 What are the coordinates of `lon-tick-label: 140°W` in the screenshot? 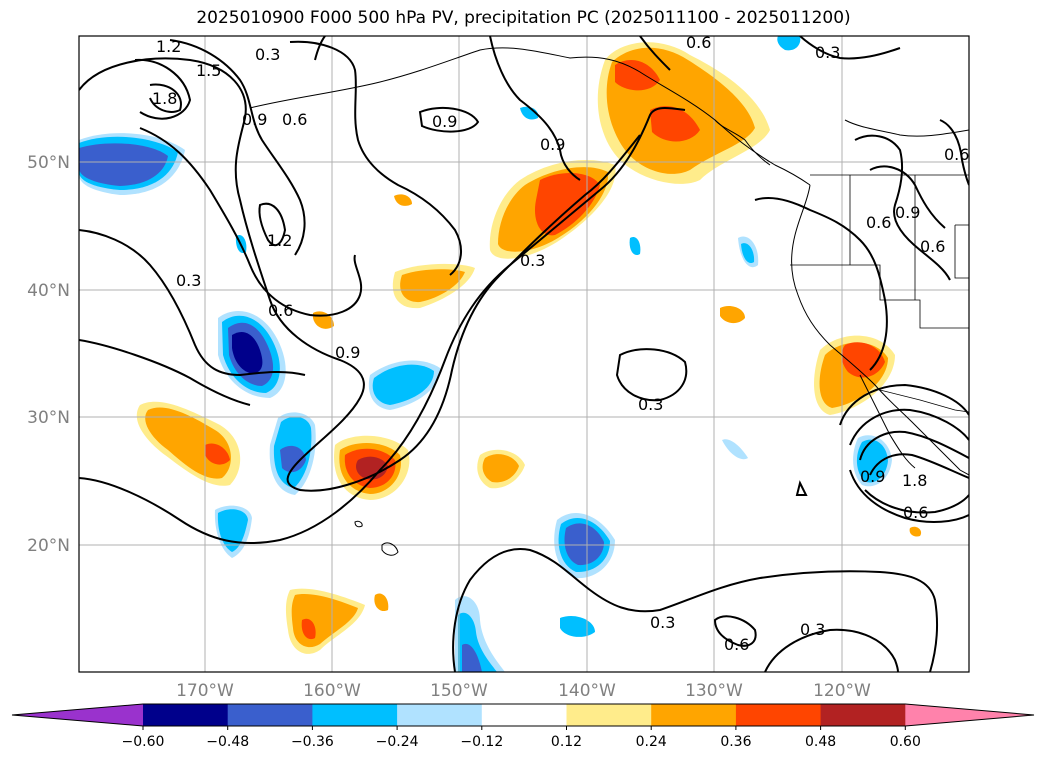 It's located at (587, 691).